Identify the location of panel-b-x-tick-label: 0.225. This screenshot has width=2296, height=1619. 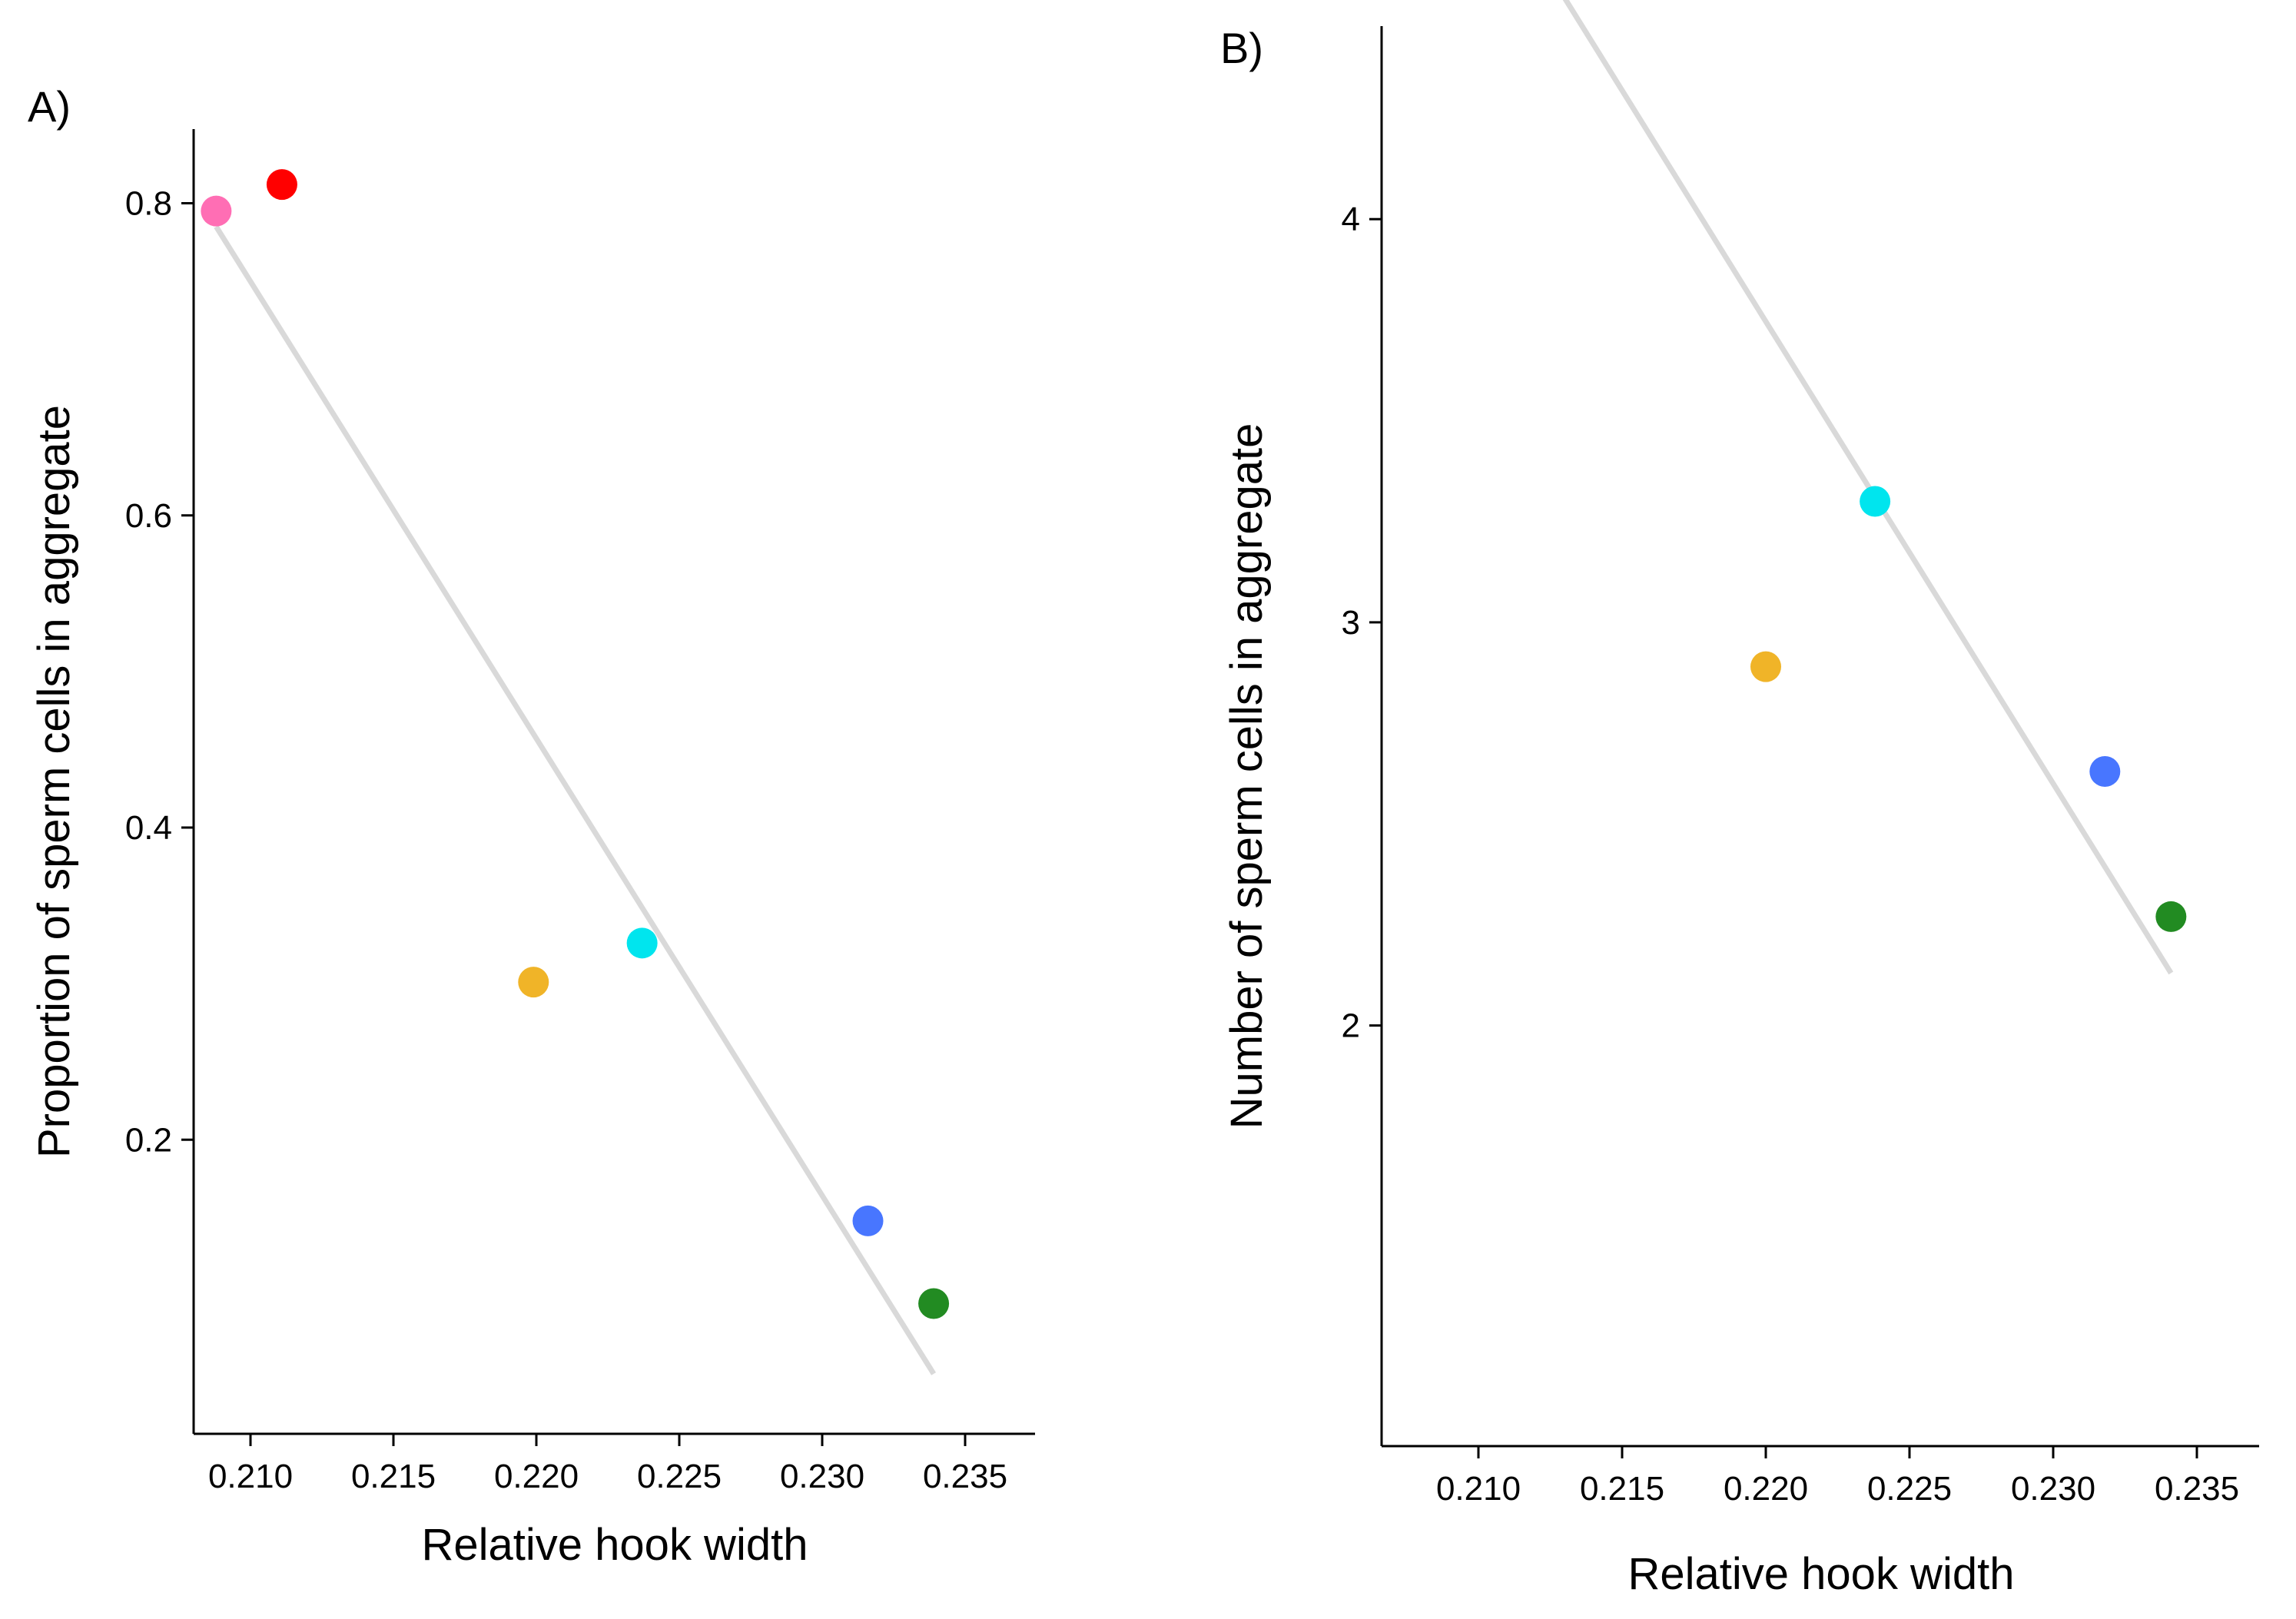
(1909, 1489).